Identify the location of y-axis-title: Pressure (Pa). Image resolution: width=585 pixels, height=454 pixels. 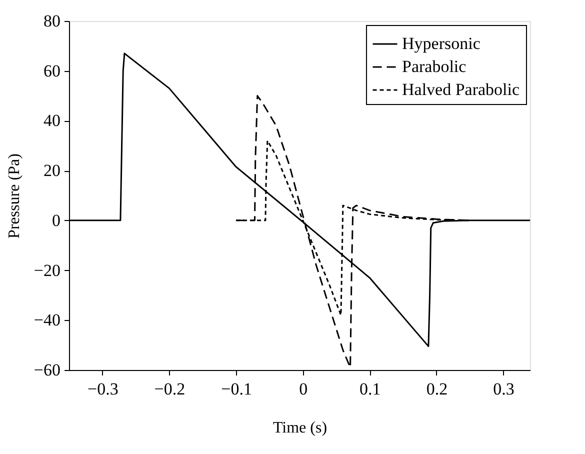
(14, 196).